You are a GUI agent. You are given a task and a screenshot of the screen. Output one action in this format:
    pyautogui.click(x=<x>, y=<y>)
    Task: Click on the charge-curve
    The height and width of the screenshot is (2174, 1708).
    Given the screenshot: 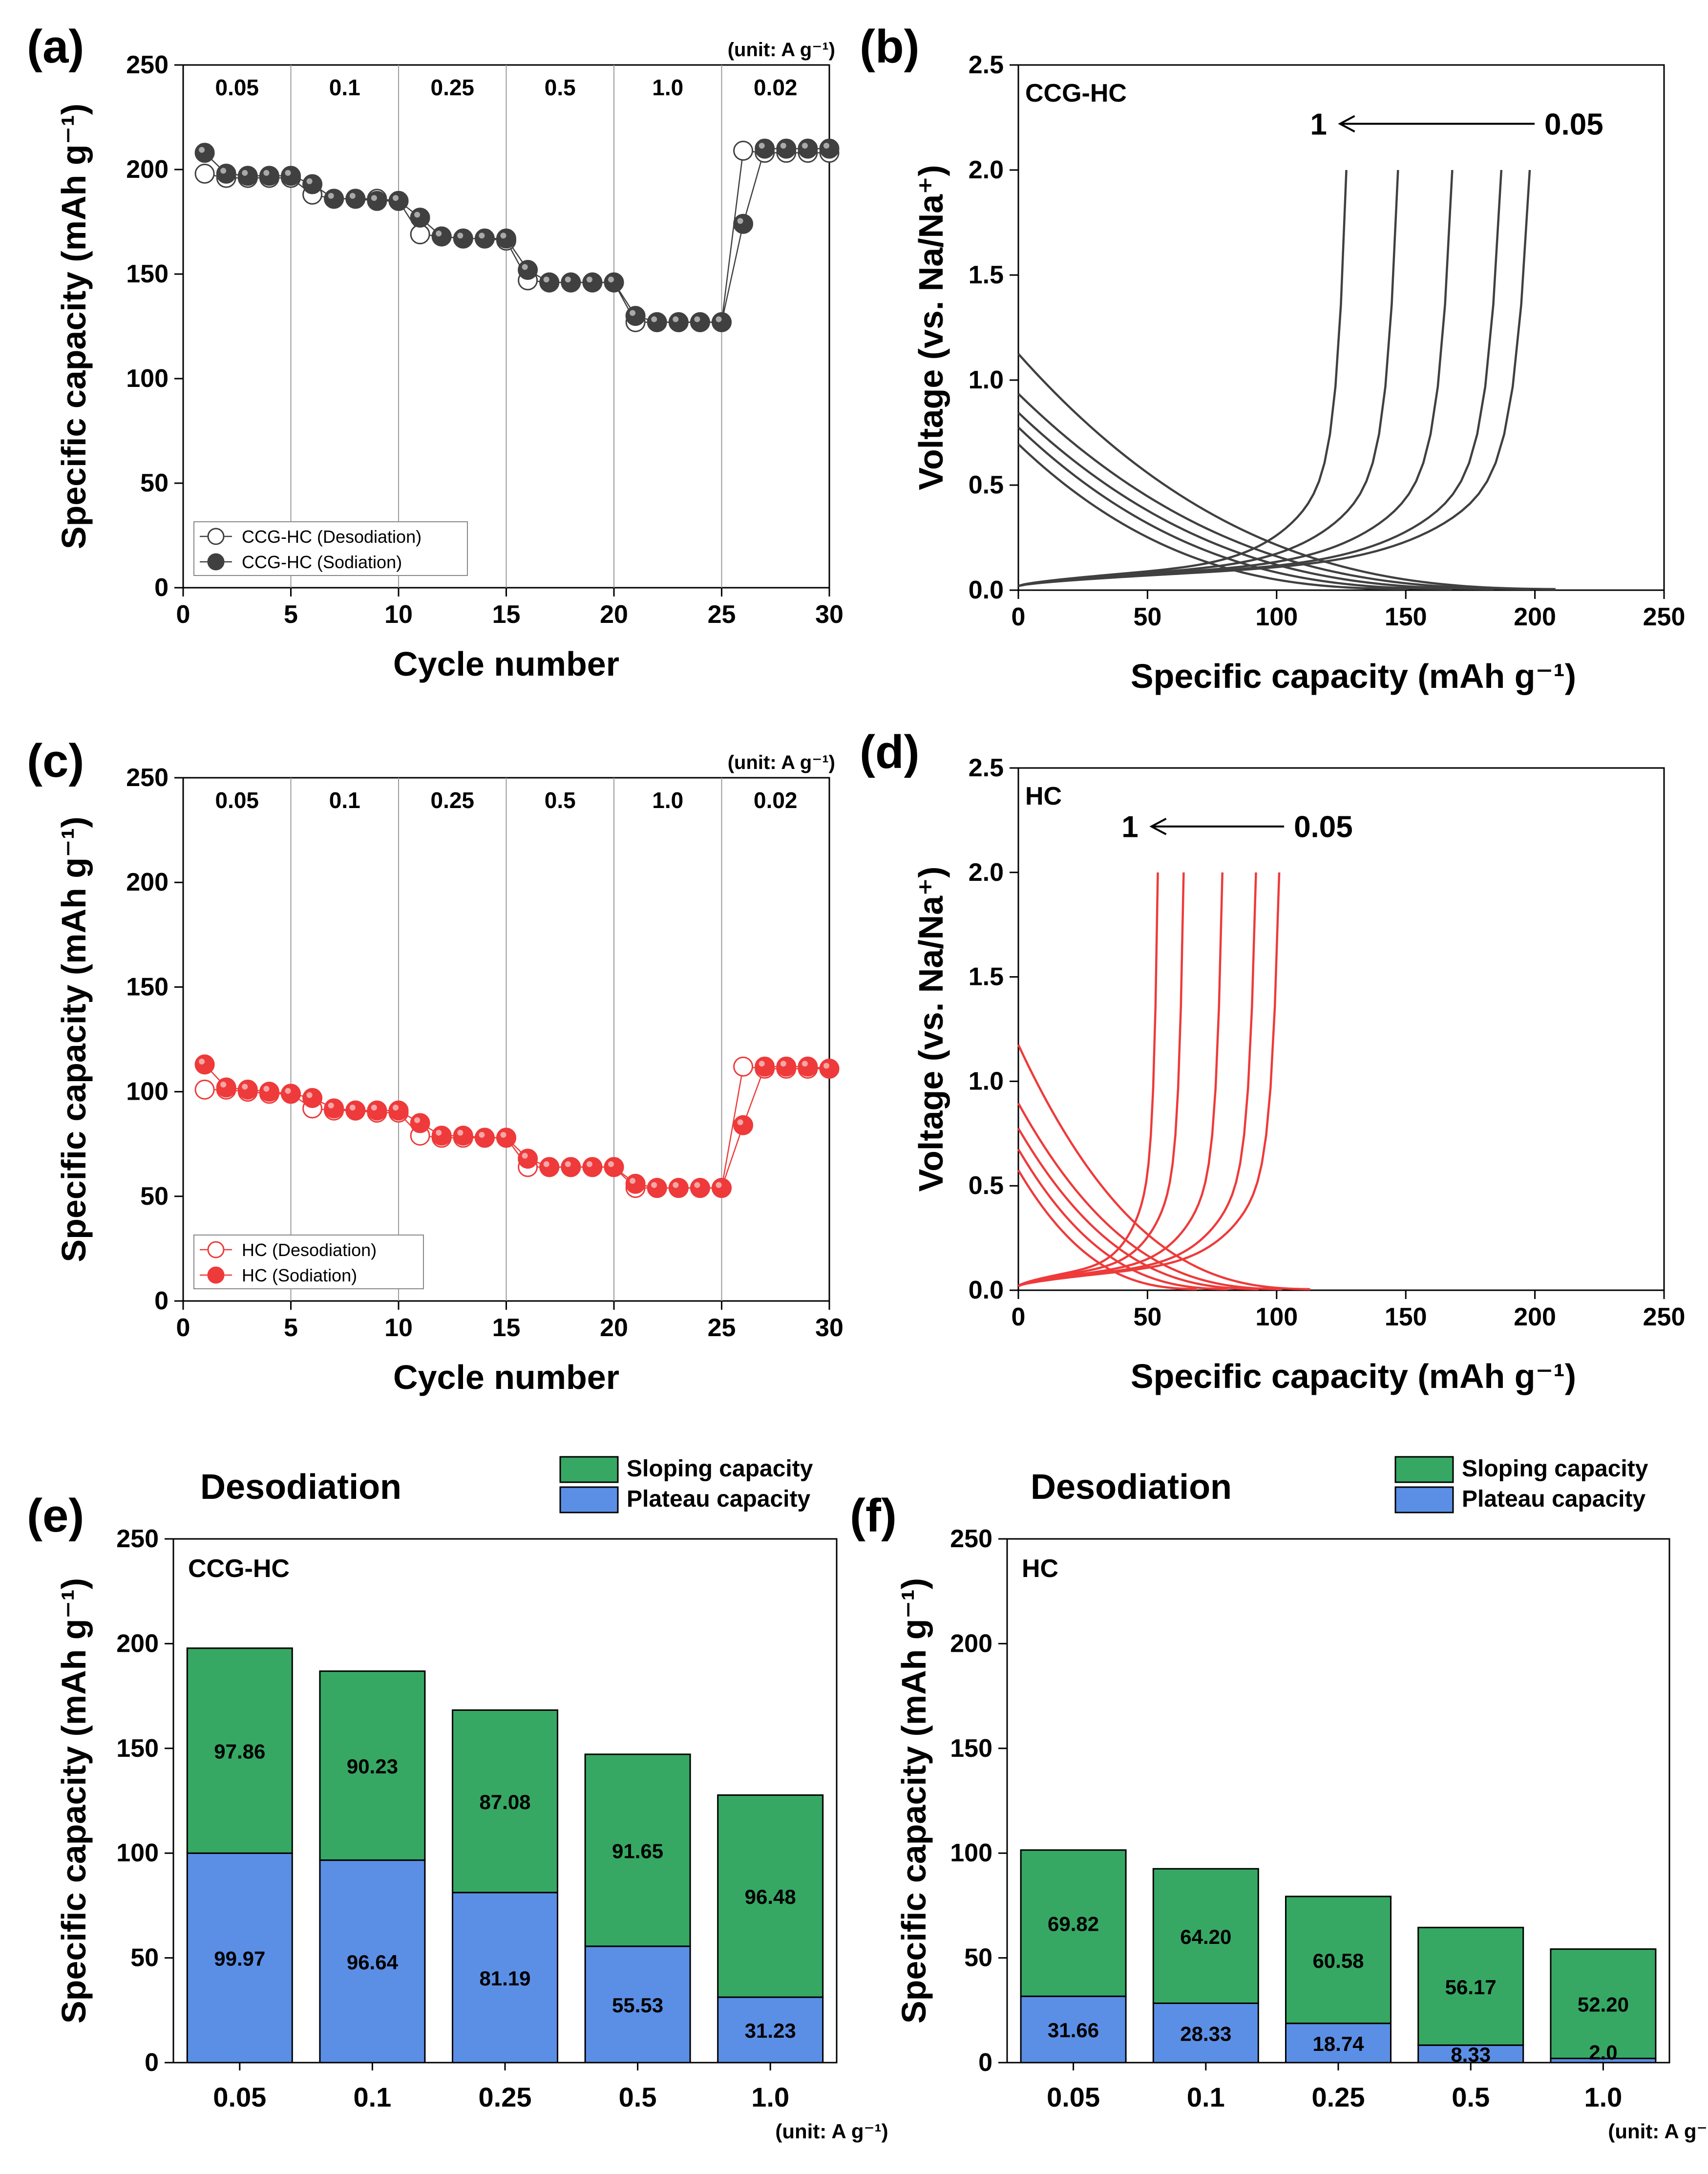 What is the action you would take?
    pyautogui.click(x=1088, y=1079)
    